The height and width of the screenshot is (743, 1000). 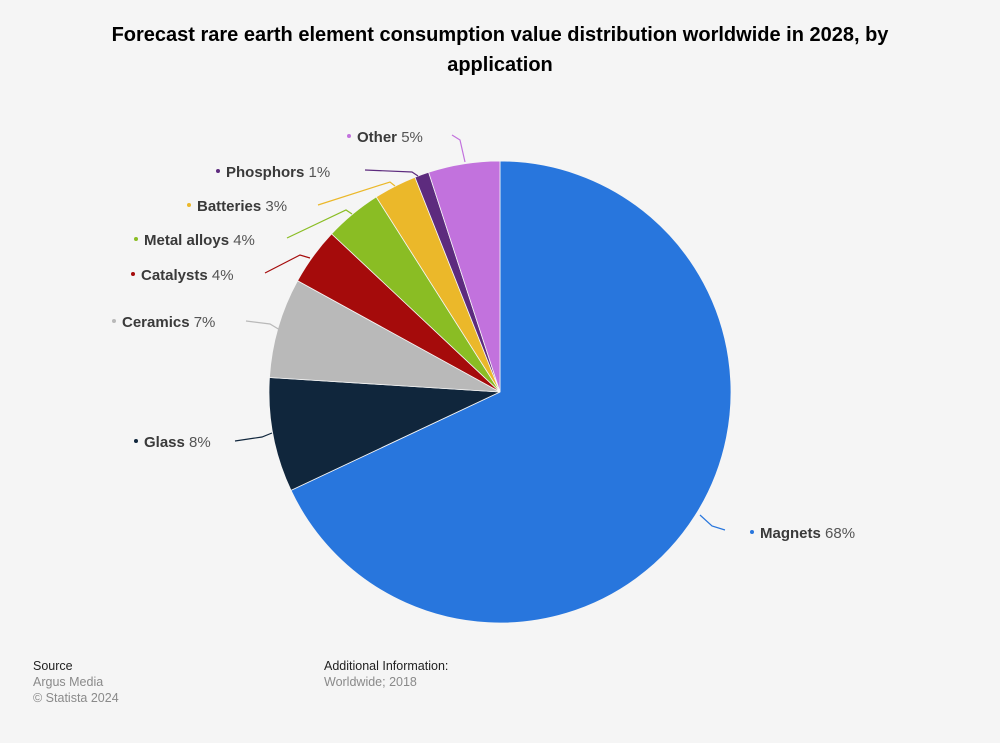 I want to click on source-name: Argus Media, so click(x=68, y=682).